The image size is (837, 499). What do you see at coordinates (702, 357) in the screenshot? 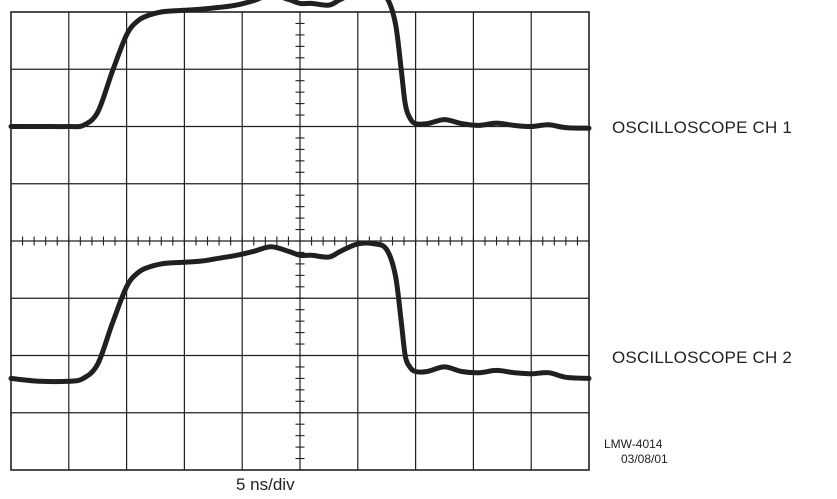
I see `channel-2-label: OSCILLOSCOPE CH 2` at bounding box center [702, 357].